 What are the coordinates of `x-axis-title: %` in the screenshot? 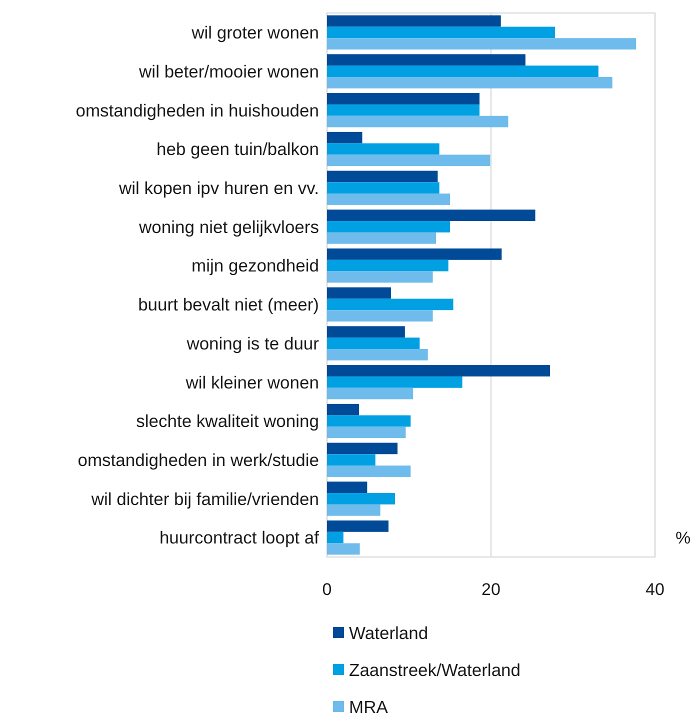 It's located at (683, 538).